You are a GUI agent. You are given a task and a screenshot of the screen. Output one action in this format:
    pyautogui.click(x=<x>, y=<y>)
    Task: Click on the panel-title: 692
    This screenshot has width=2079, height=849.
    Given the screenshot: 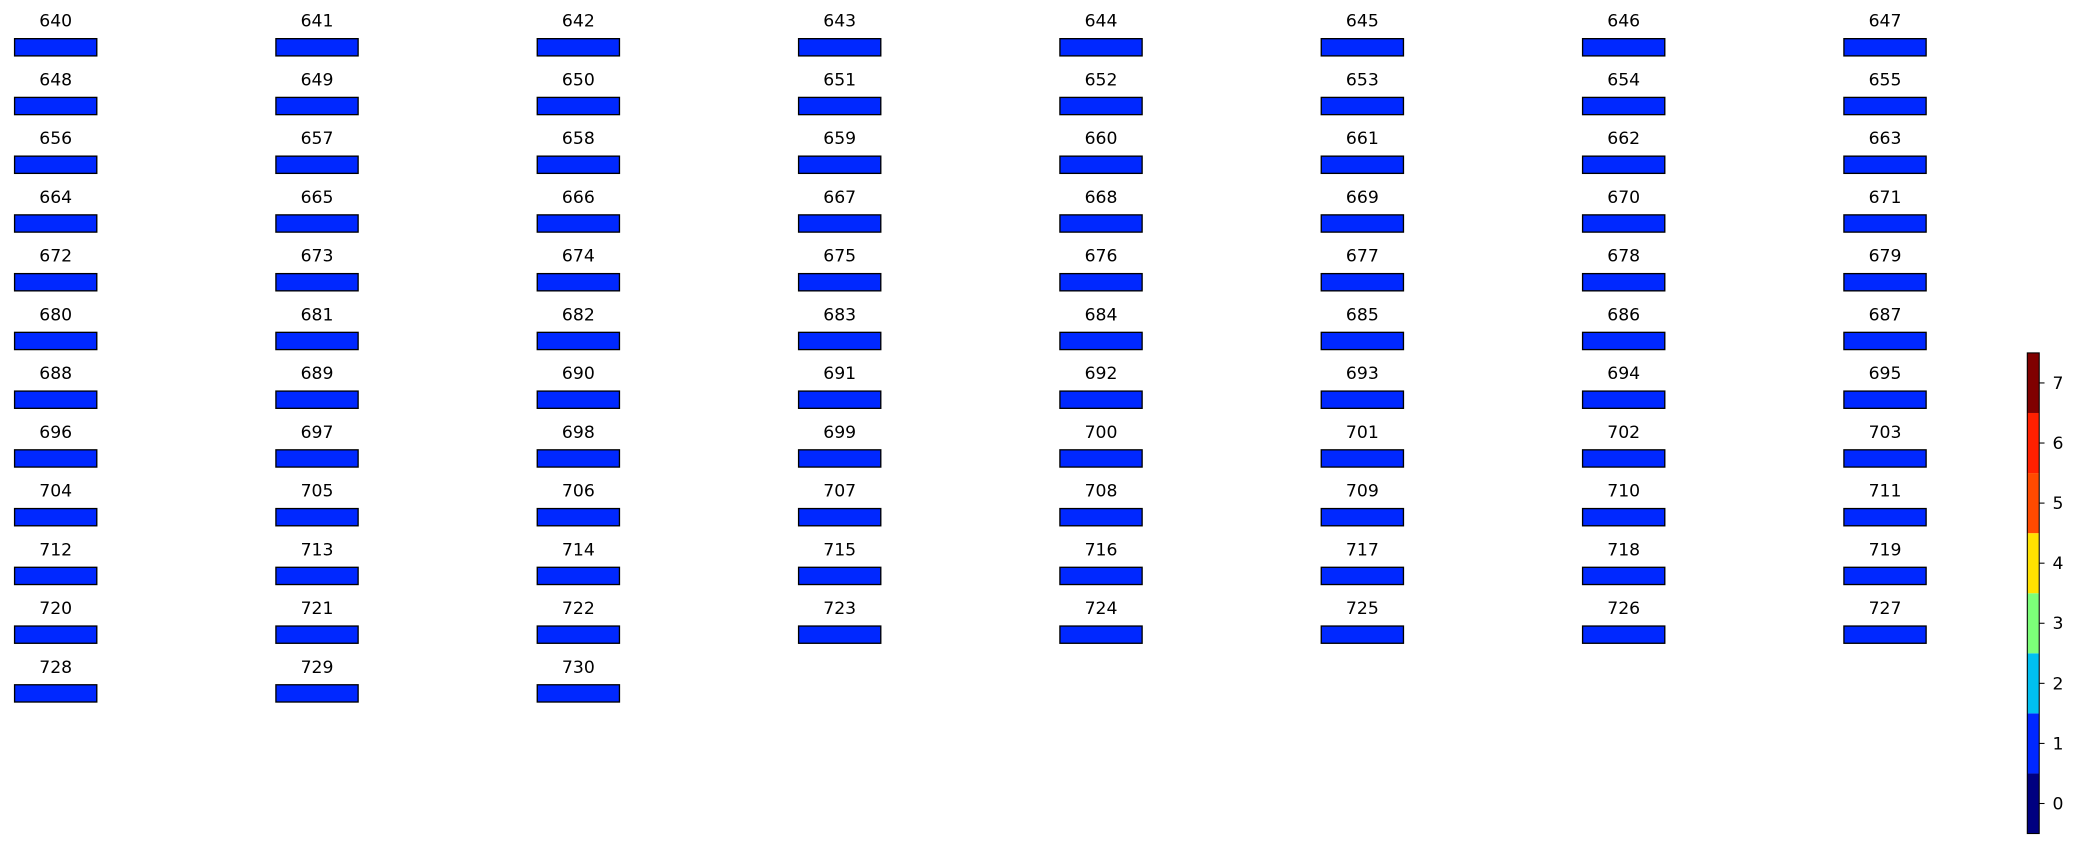 What is the action you would take?
    pyautogui.click(x=1101, y=374)
    